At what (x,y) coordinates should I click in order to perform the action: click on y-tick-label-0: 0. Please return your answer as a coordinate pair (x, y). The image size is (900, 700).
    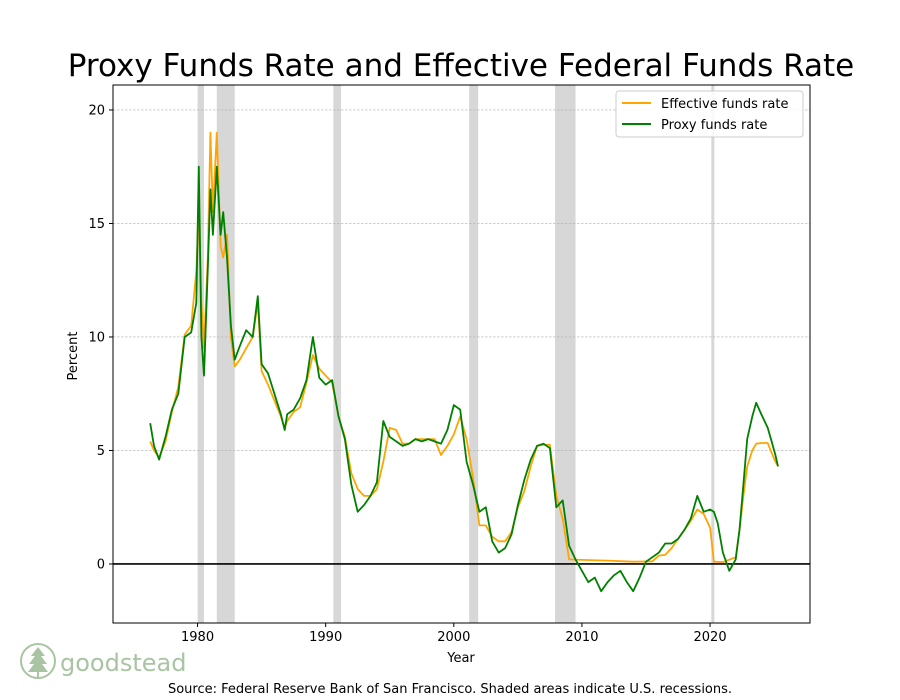
    Looking at the image, I should click on (101, 564).